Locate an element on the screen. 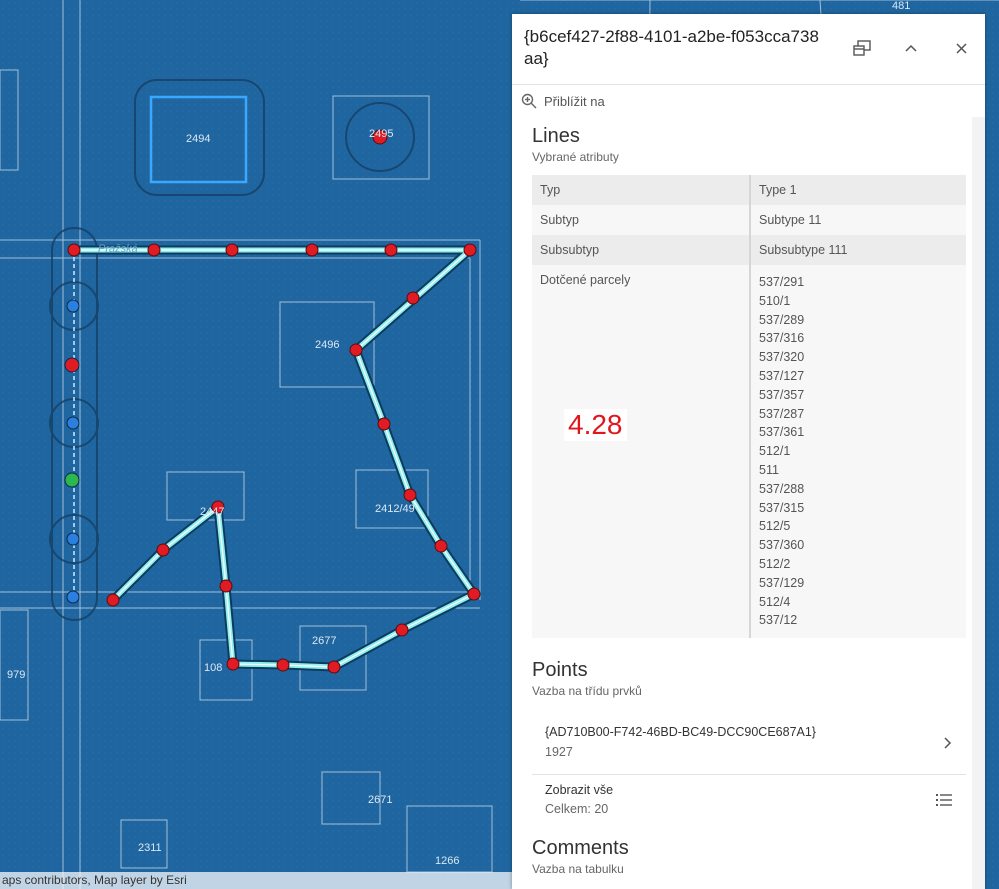 The width and height of the screenshot is (999, 889). parcel-item: 537/288 is located at coordinates (782, 488).